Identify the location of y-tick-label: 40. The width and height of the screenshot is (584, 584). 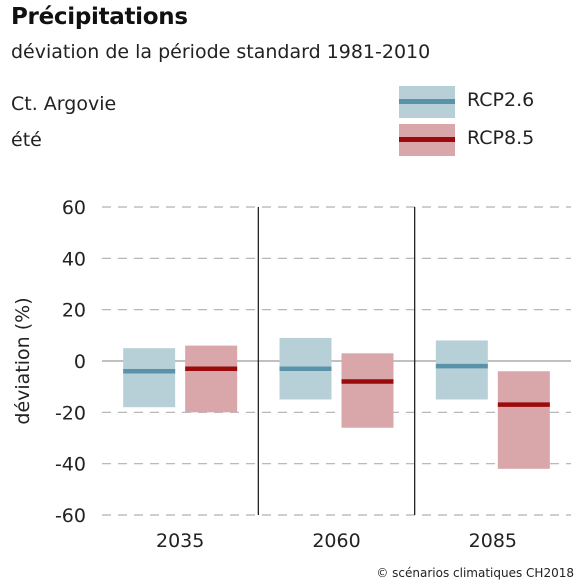
(74, 259).